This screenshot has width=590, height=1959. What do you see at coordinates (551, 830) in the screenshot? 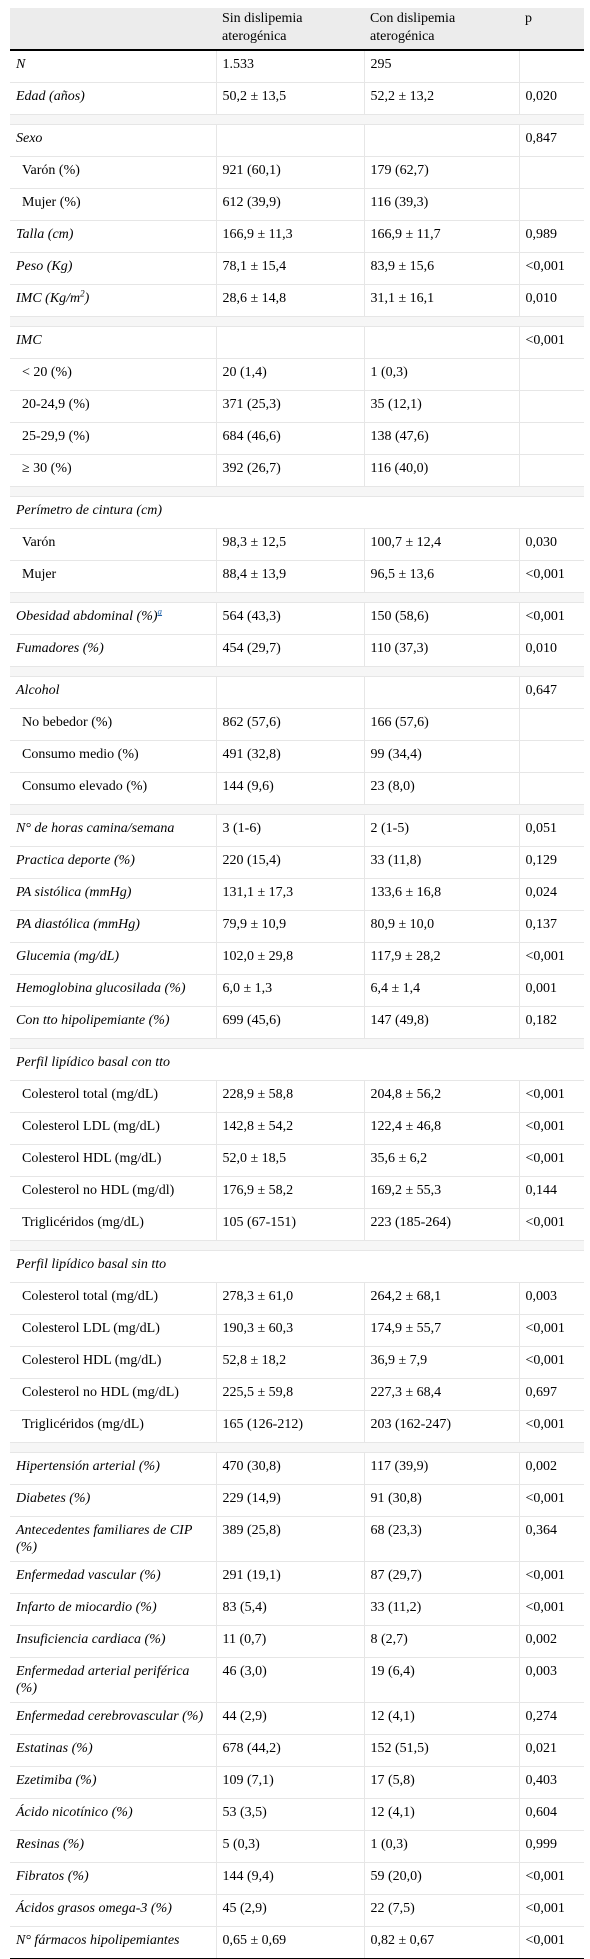
I see `p-value: 0,051` at bounding box center [551, 830].